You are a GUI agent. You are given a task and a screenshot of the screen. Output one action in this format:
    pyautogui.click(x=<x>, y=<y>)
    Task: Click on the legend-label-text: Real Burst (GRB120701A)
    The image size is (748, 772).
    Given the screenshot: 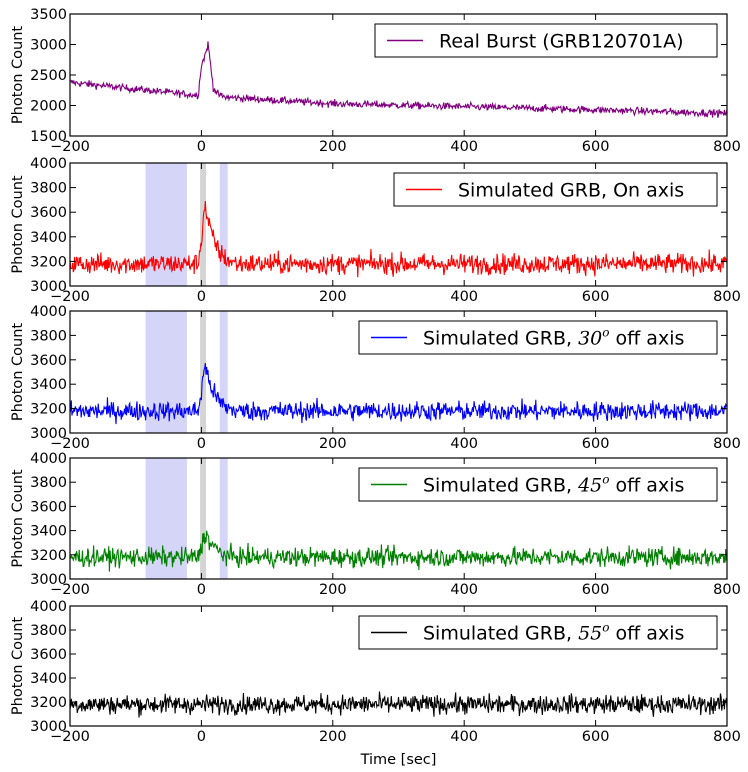 What is the action you would take?
    pyautogui.click(x=561, y=42)
    